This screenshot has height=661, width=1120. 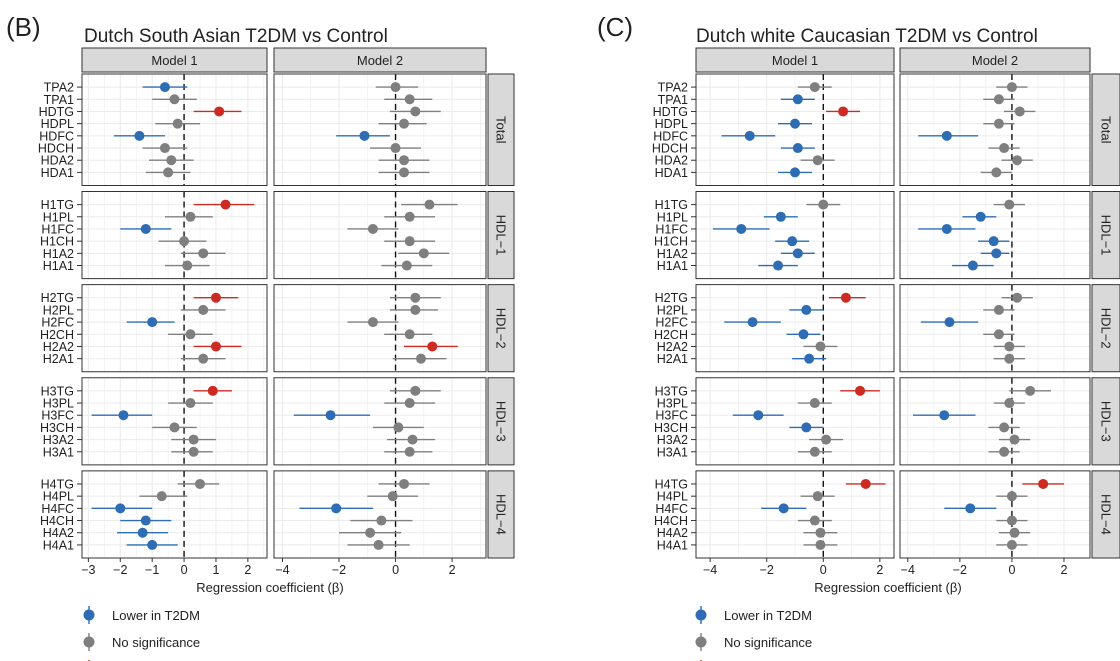 I want to click on x-tick-label: −4, so click(x=710, y=570).